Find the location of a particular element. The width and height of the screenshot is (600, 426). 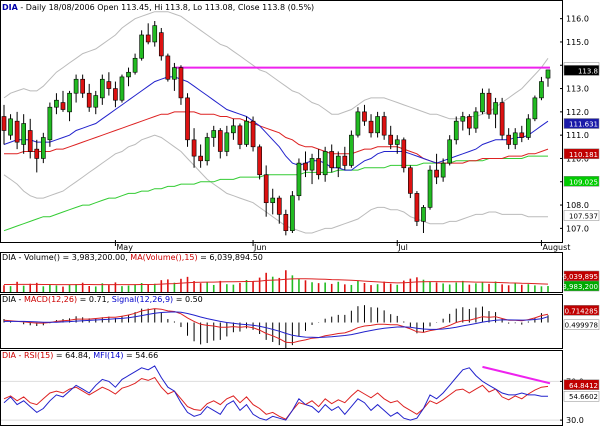

rsi-line is located at coordinates (276, 398).